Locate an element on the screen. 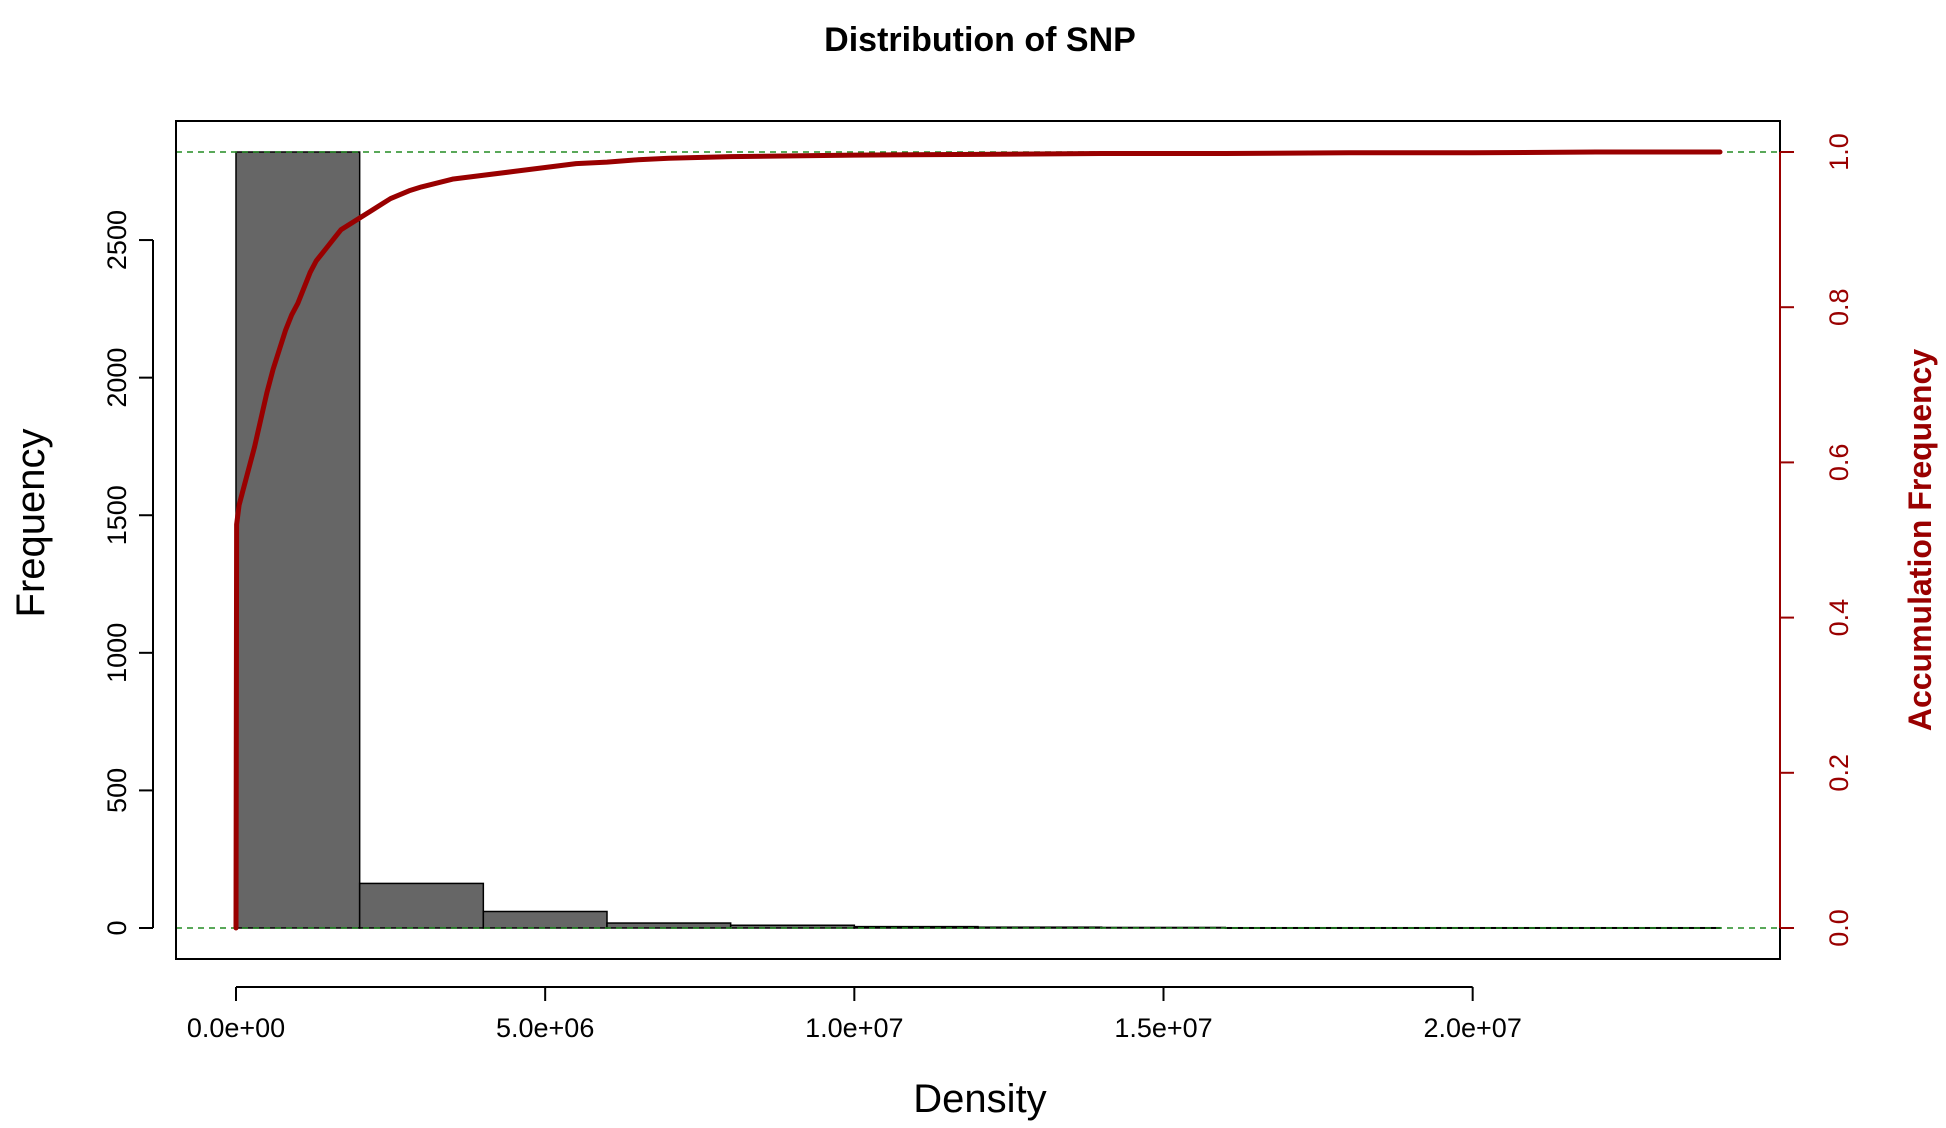  x-tick-label: 2.0e+07 is located at coordinates (1472, 1028).